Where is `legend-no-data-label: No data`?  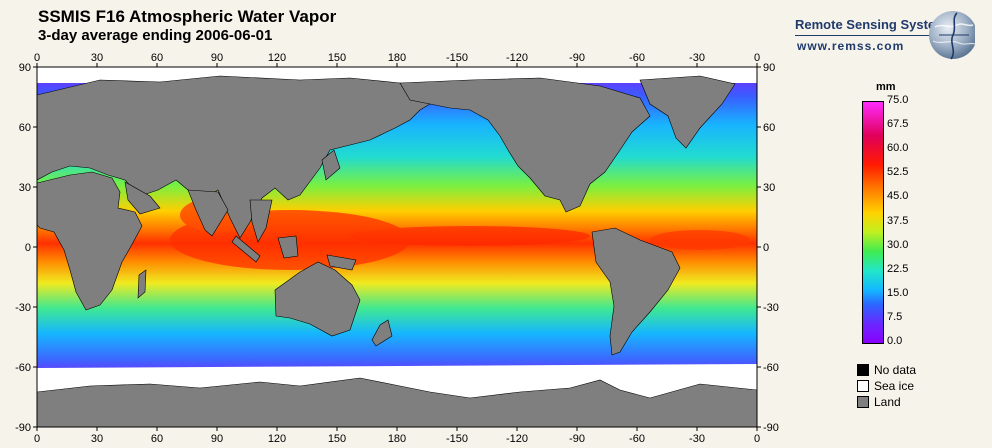
legend-no-data-label: No data is located at coordinates (895, 370).